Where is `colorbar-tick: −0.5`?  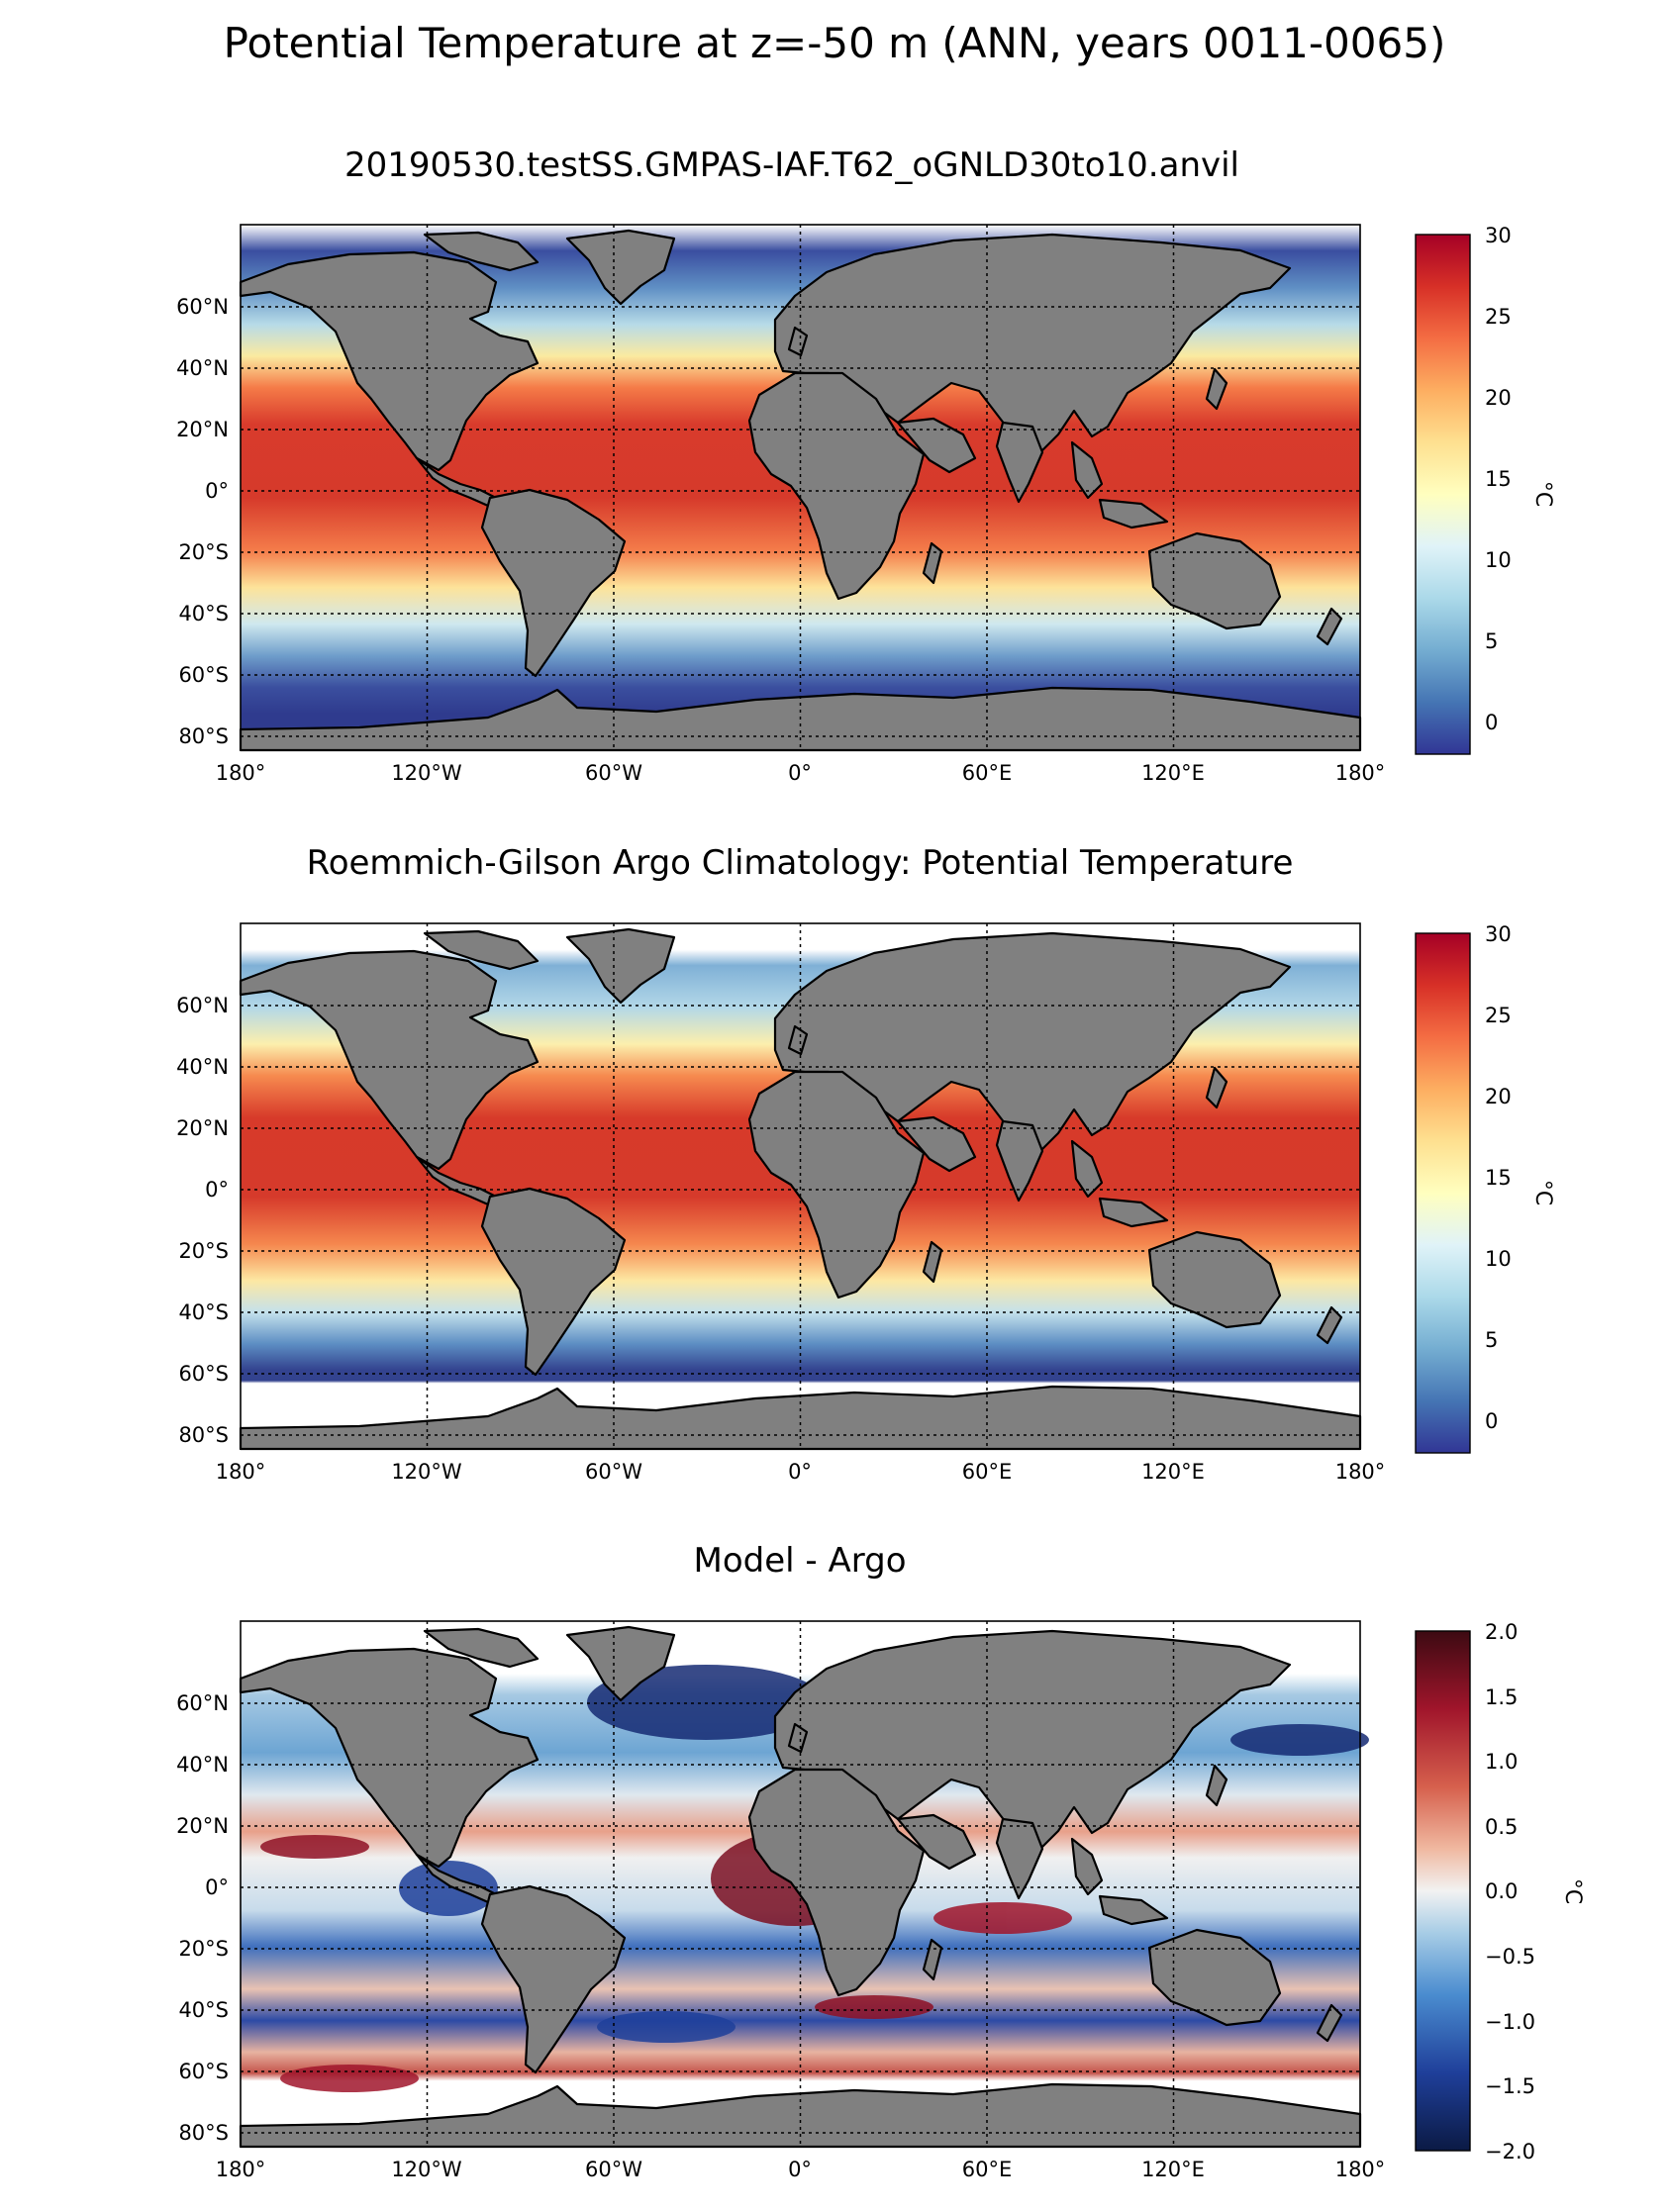 colorbar-tick: −0.5 is located at coordinates (1510, 1957).